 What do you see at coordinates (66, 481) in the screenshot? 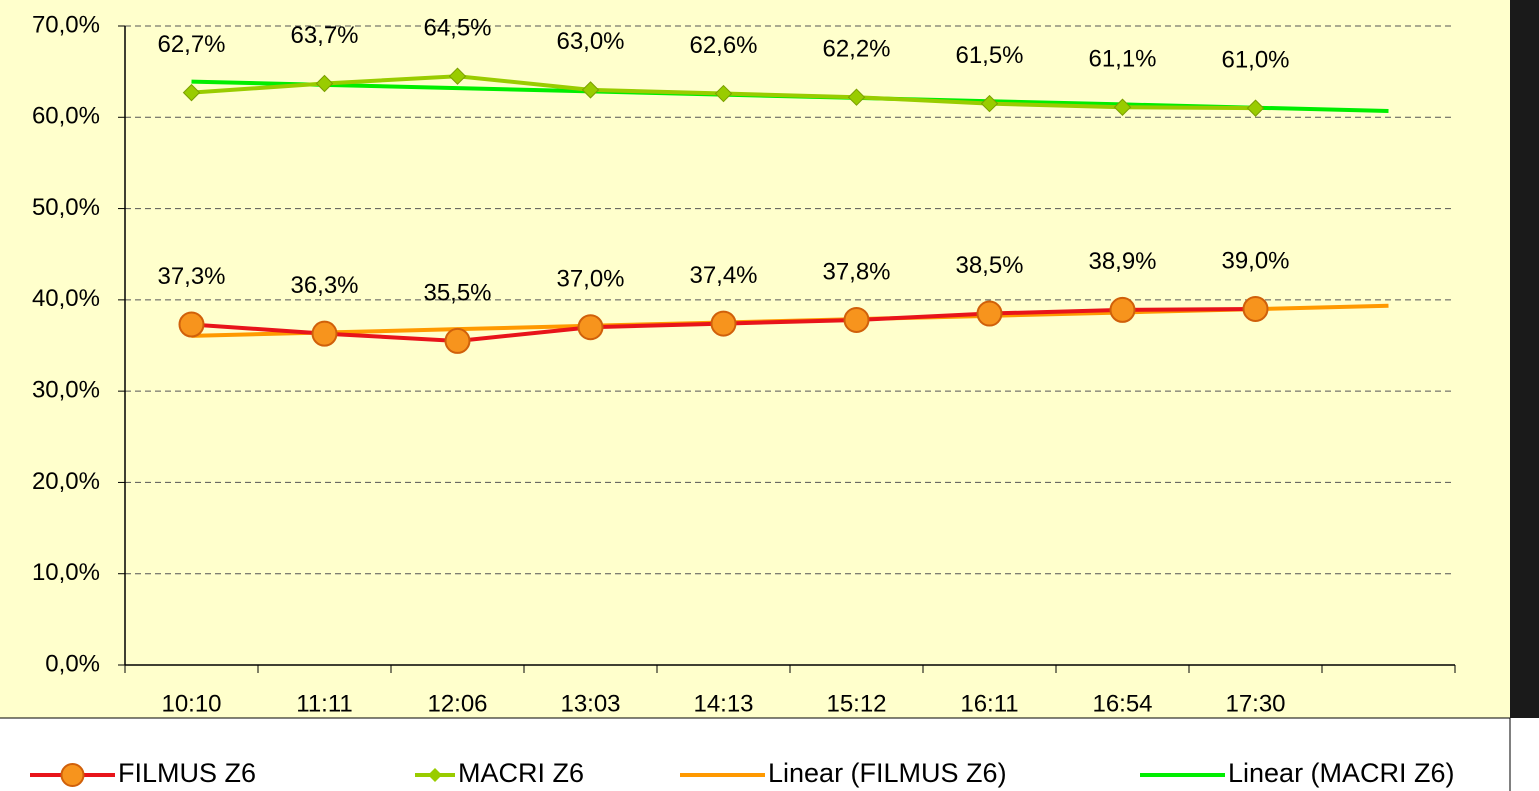
I see `y-tick-label: 20,0%` at bounding box center [66, 481].